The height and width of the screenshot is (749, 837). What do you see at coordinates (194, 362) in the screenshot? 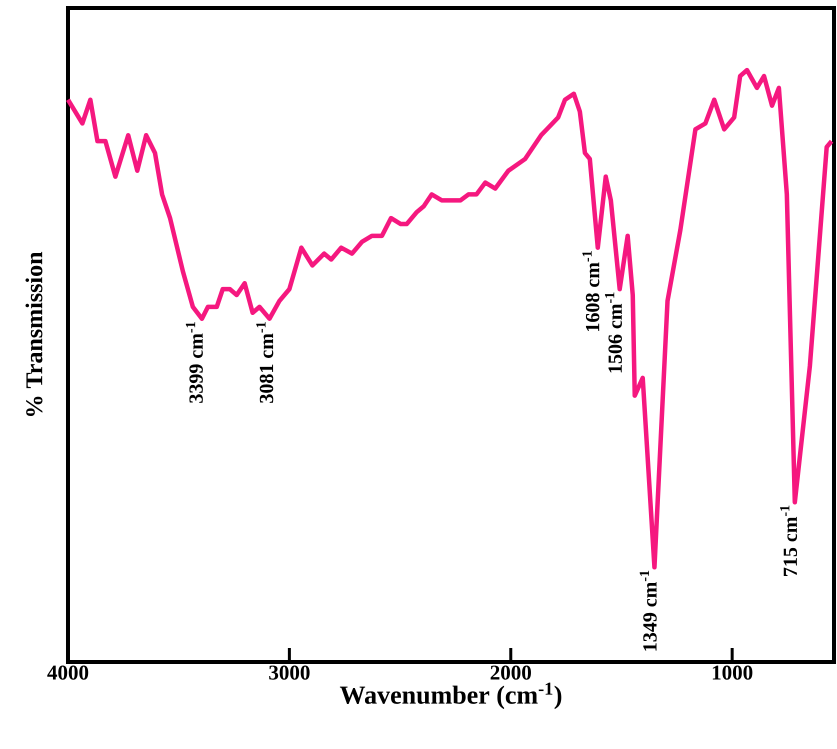
I see `annotation: 3399 cm$^{-1}$` at bounding box center [194, 362].